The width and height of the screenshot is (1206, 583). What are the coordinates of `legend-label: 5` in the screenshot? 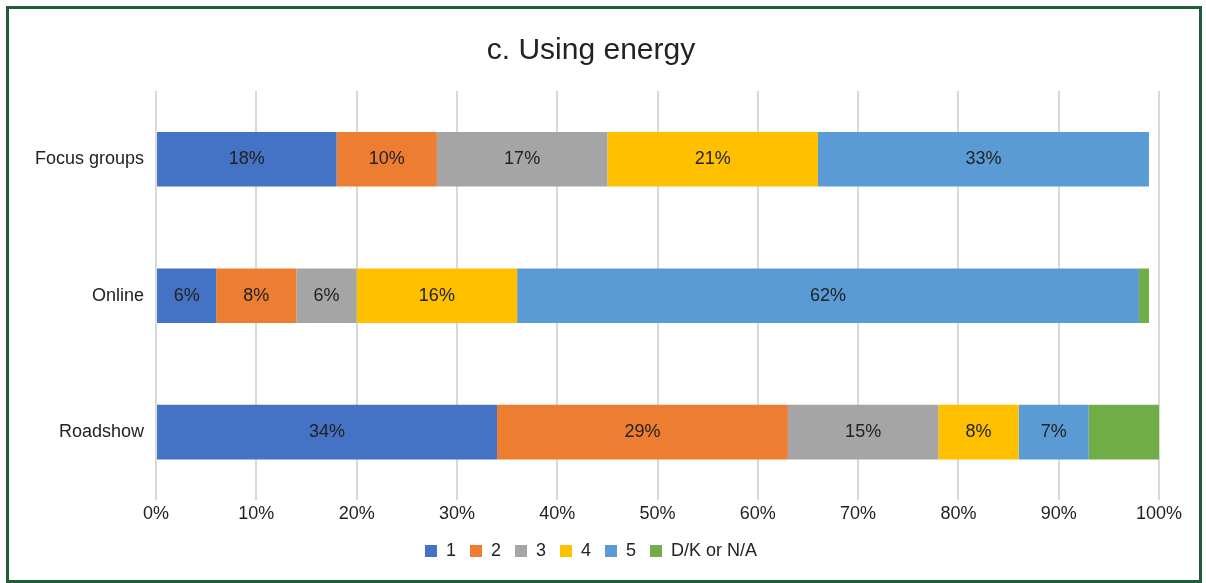 It's located at (631, 549).